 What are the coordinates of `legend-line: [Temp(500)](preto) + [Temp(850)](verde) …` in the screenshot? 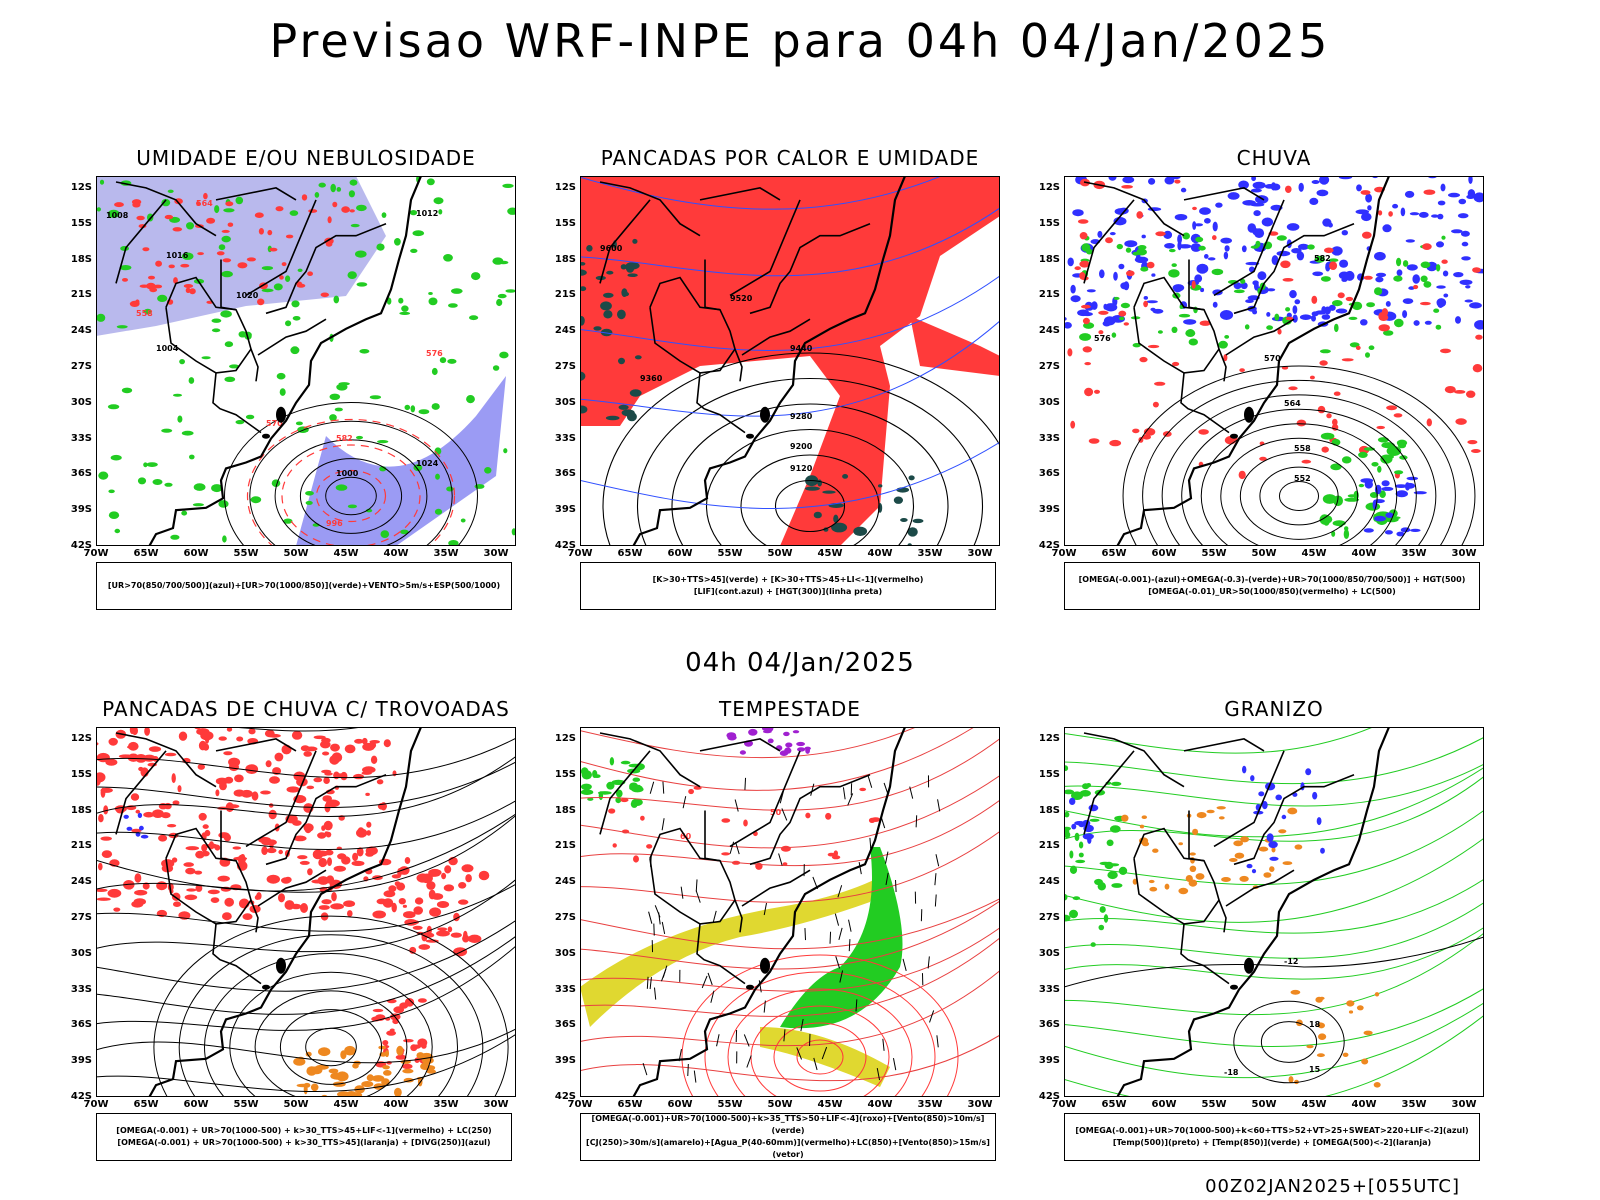 It's located at (1272, 1142).